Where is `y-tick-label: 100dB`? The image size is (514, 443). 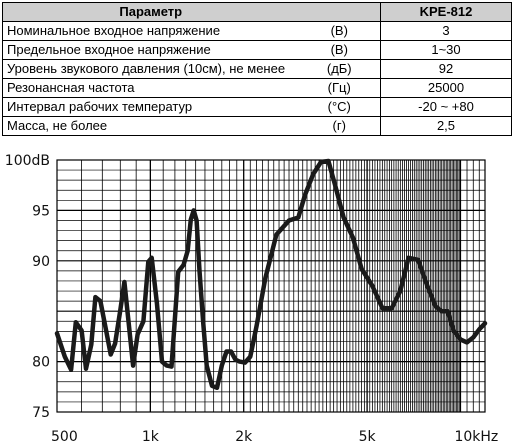 y-tick-label: 100dB is located at coordinates (27, 161).